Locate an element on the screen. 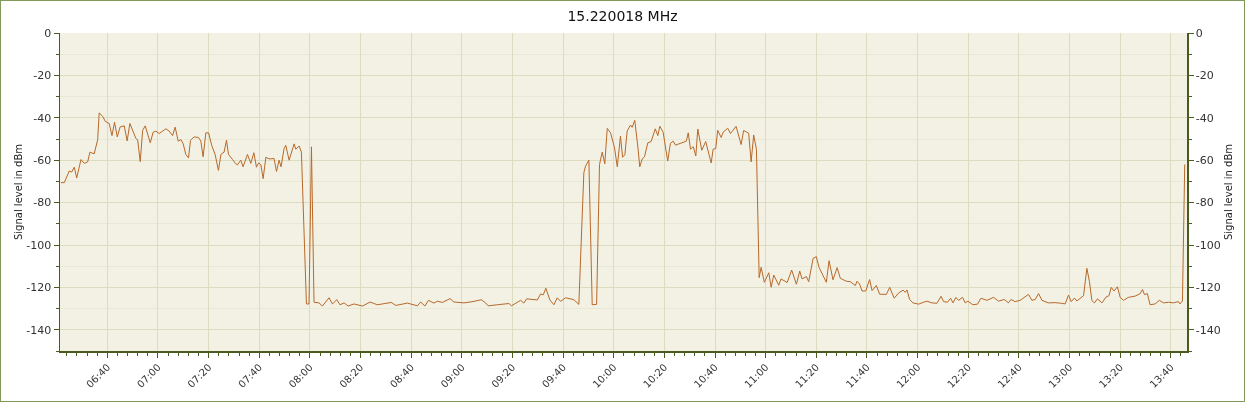 Image resolution: width=1245 pixels, height=402 pixels. y2-tick-label: -60 is located at coordinates (1204, 161).